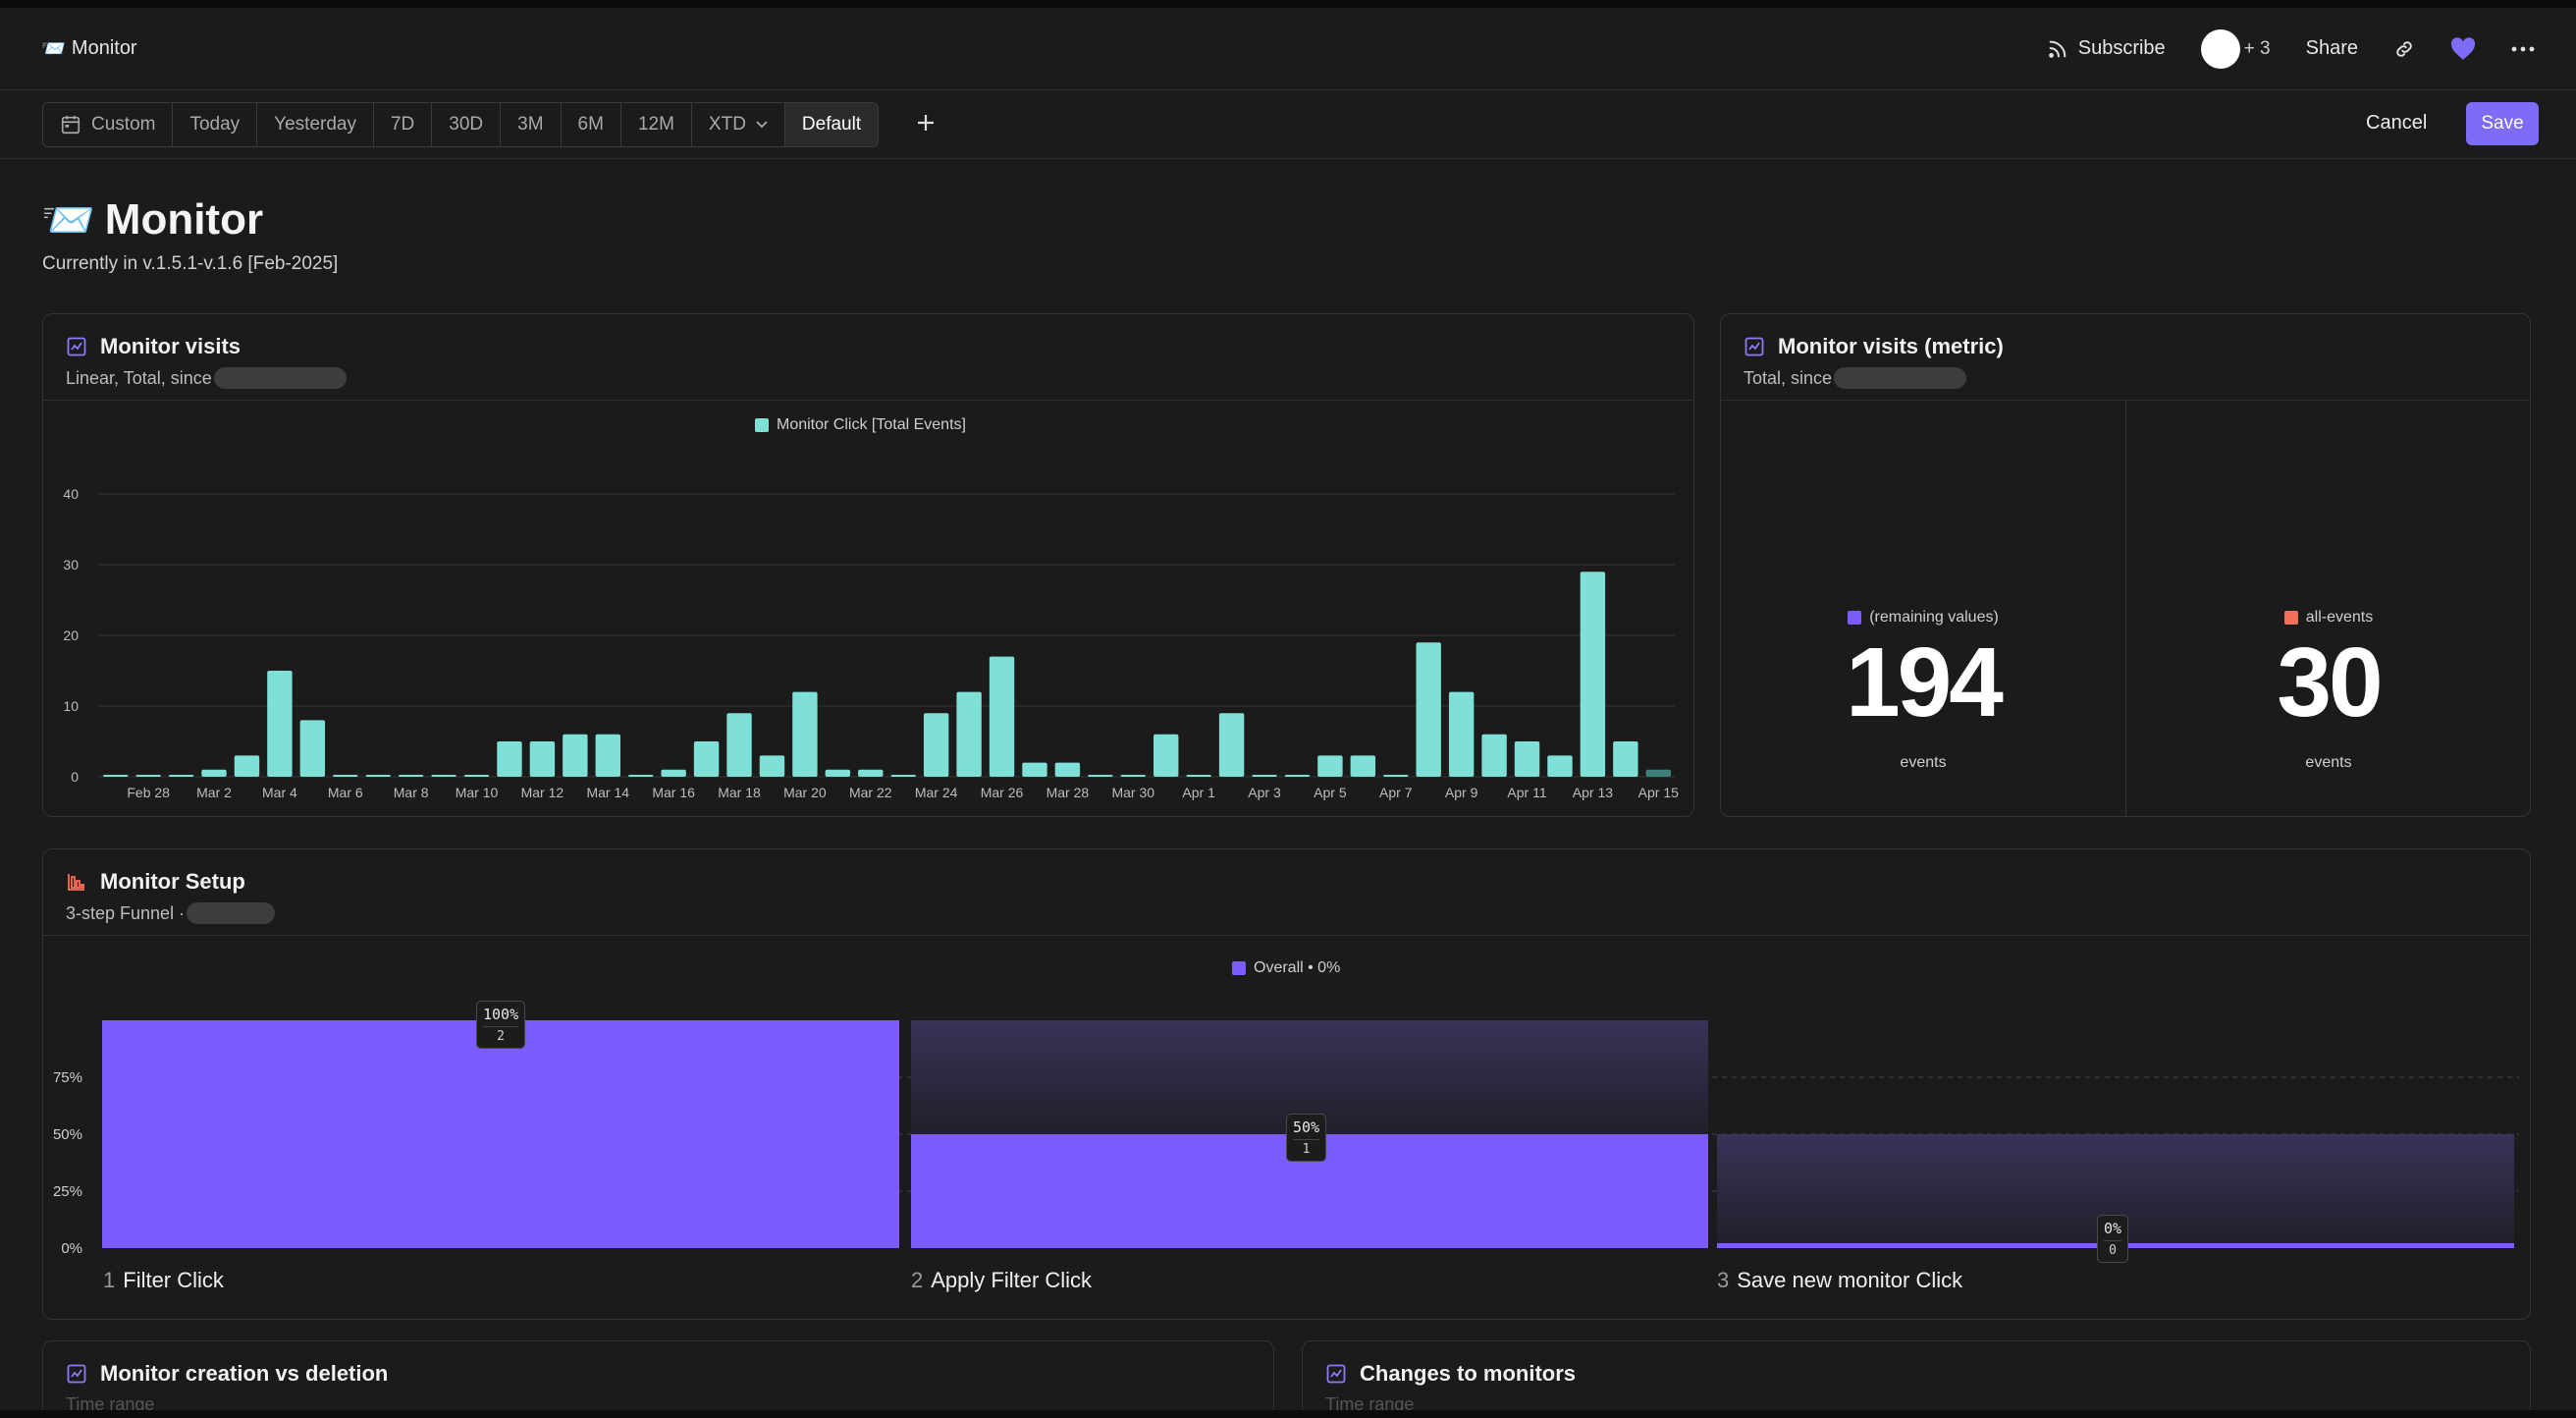 This screenshot has width=2576, height=1418. Describe the element at coordinates (403, 124) in the screenshot. I see `range-7d: 7D` at that location.